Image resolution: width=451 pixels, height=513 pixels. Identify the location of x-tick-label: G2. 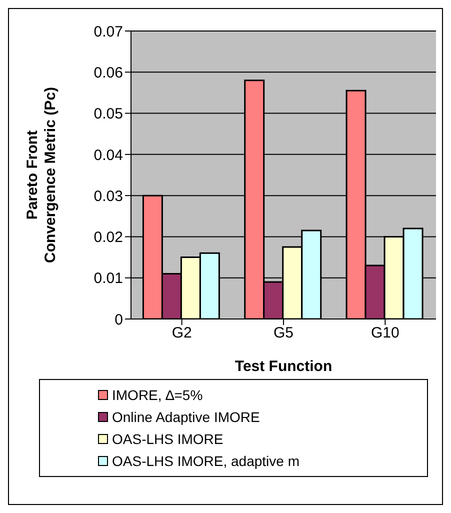
(182, 333).